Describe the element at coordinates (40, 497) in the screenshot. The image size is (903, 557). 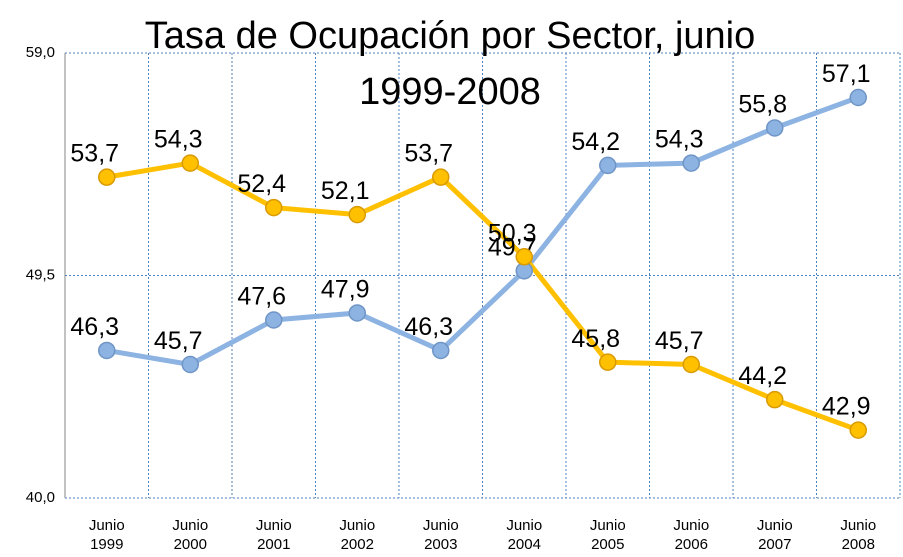
I see `y-tick-label: 40,0` at that location.